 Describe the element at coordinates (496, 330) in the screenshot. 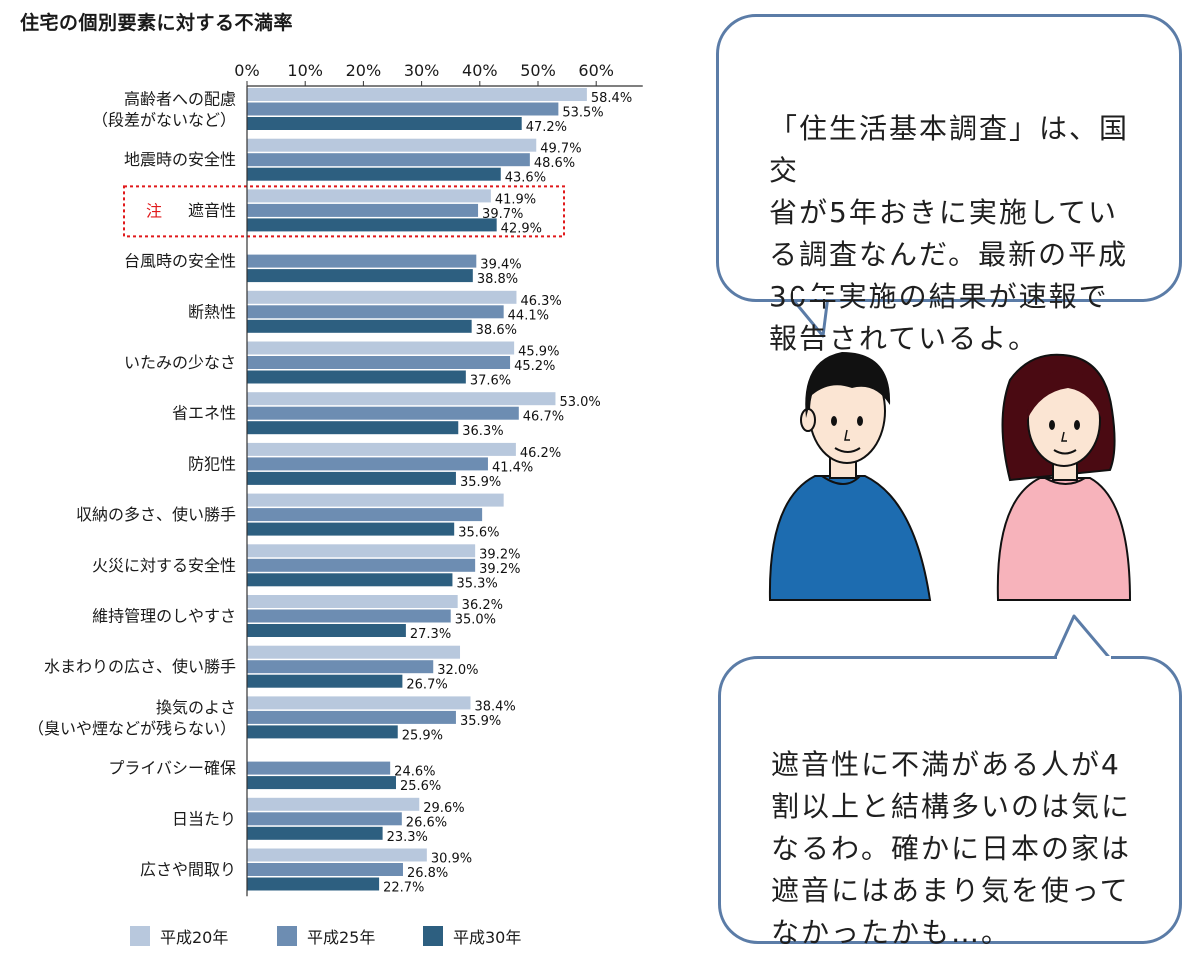

I see `data-label: 38.6%` at that location.